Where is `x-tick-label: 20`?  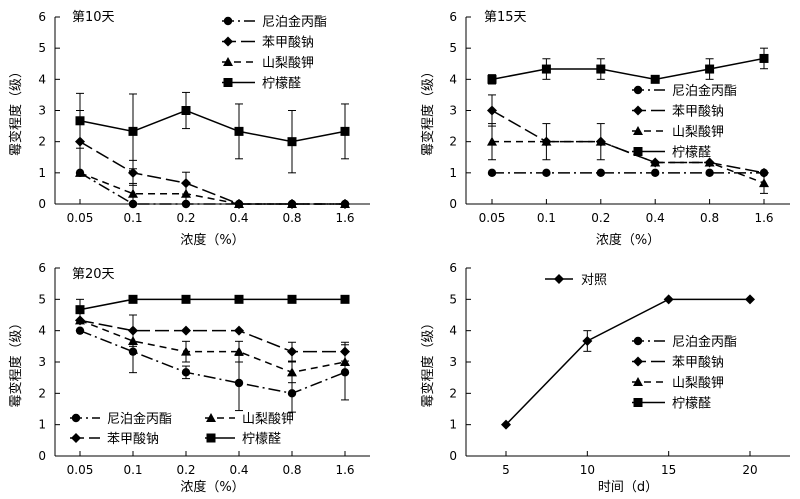
x-tick-label: 20 is located at coordinates (749, 470).